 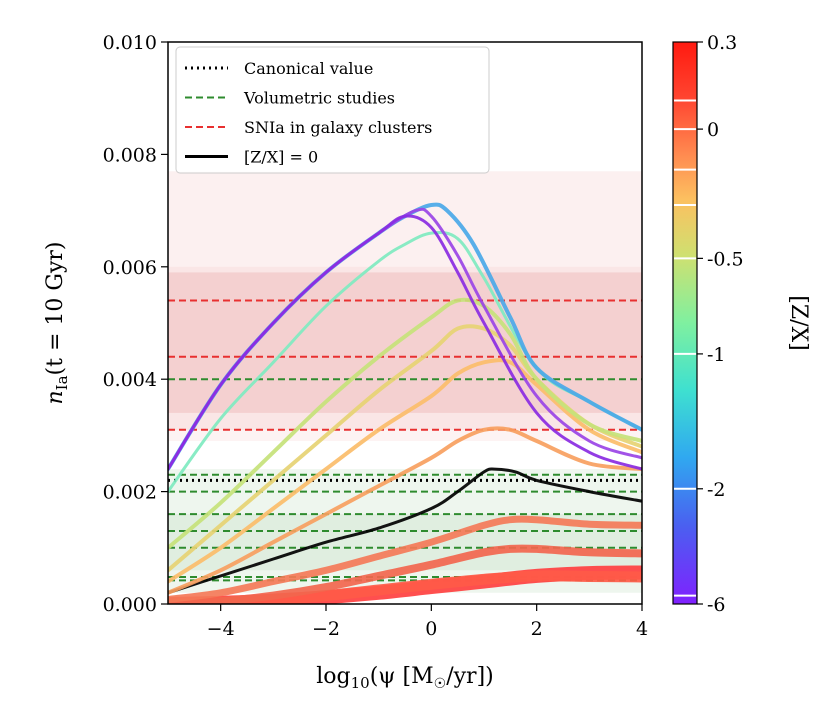 I want to click on y-tick-label-1: 0.002, so click(x=130, y=493).